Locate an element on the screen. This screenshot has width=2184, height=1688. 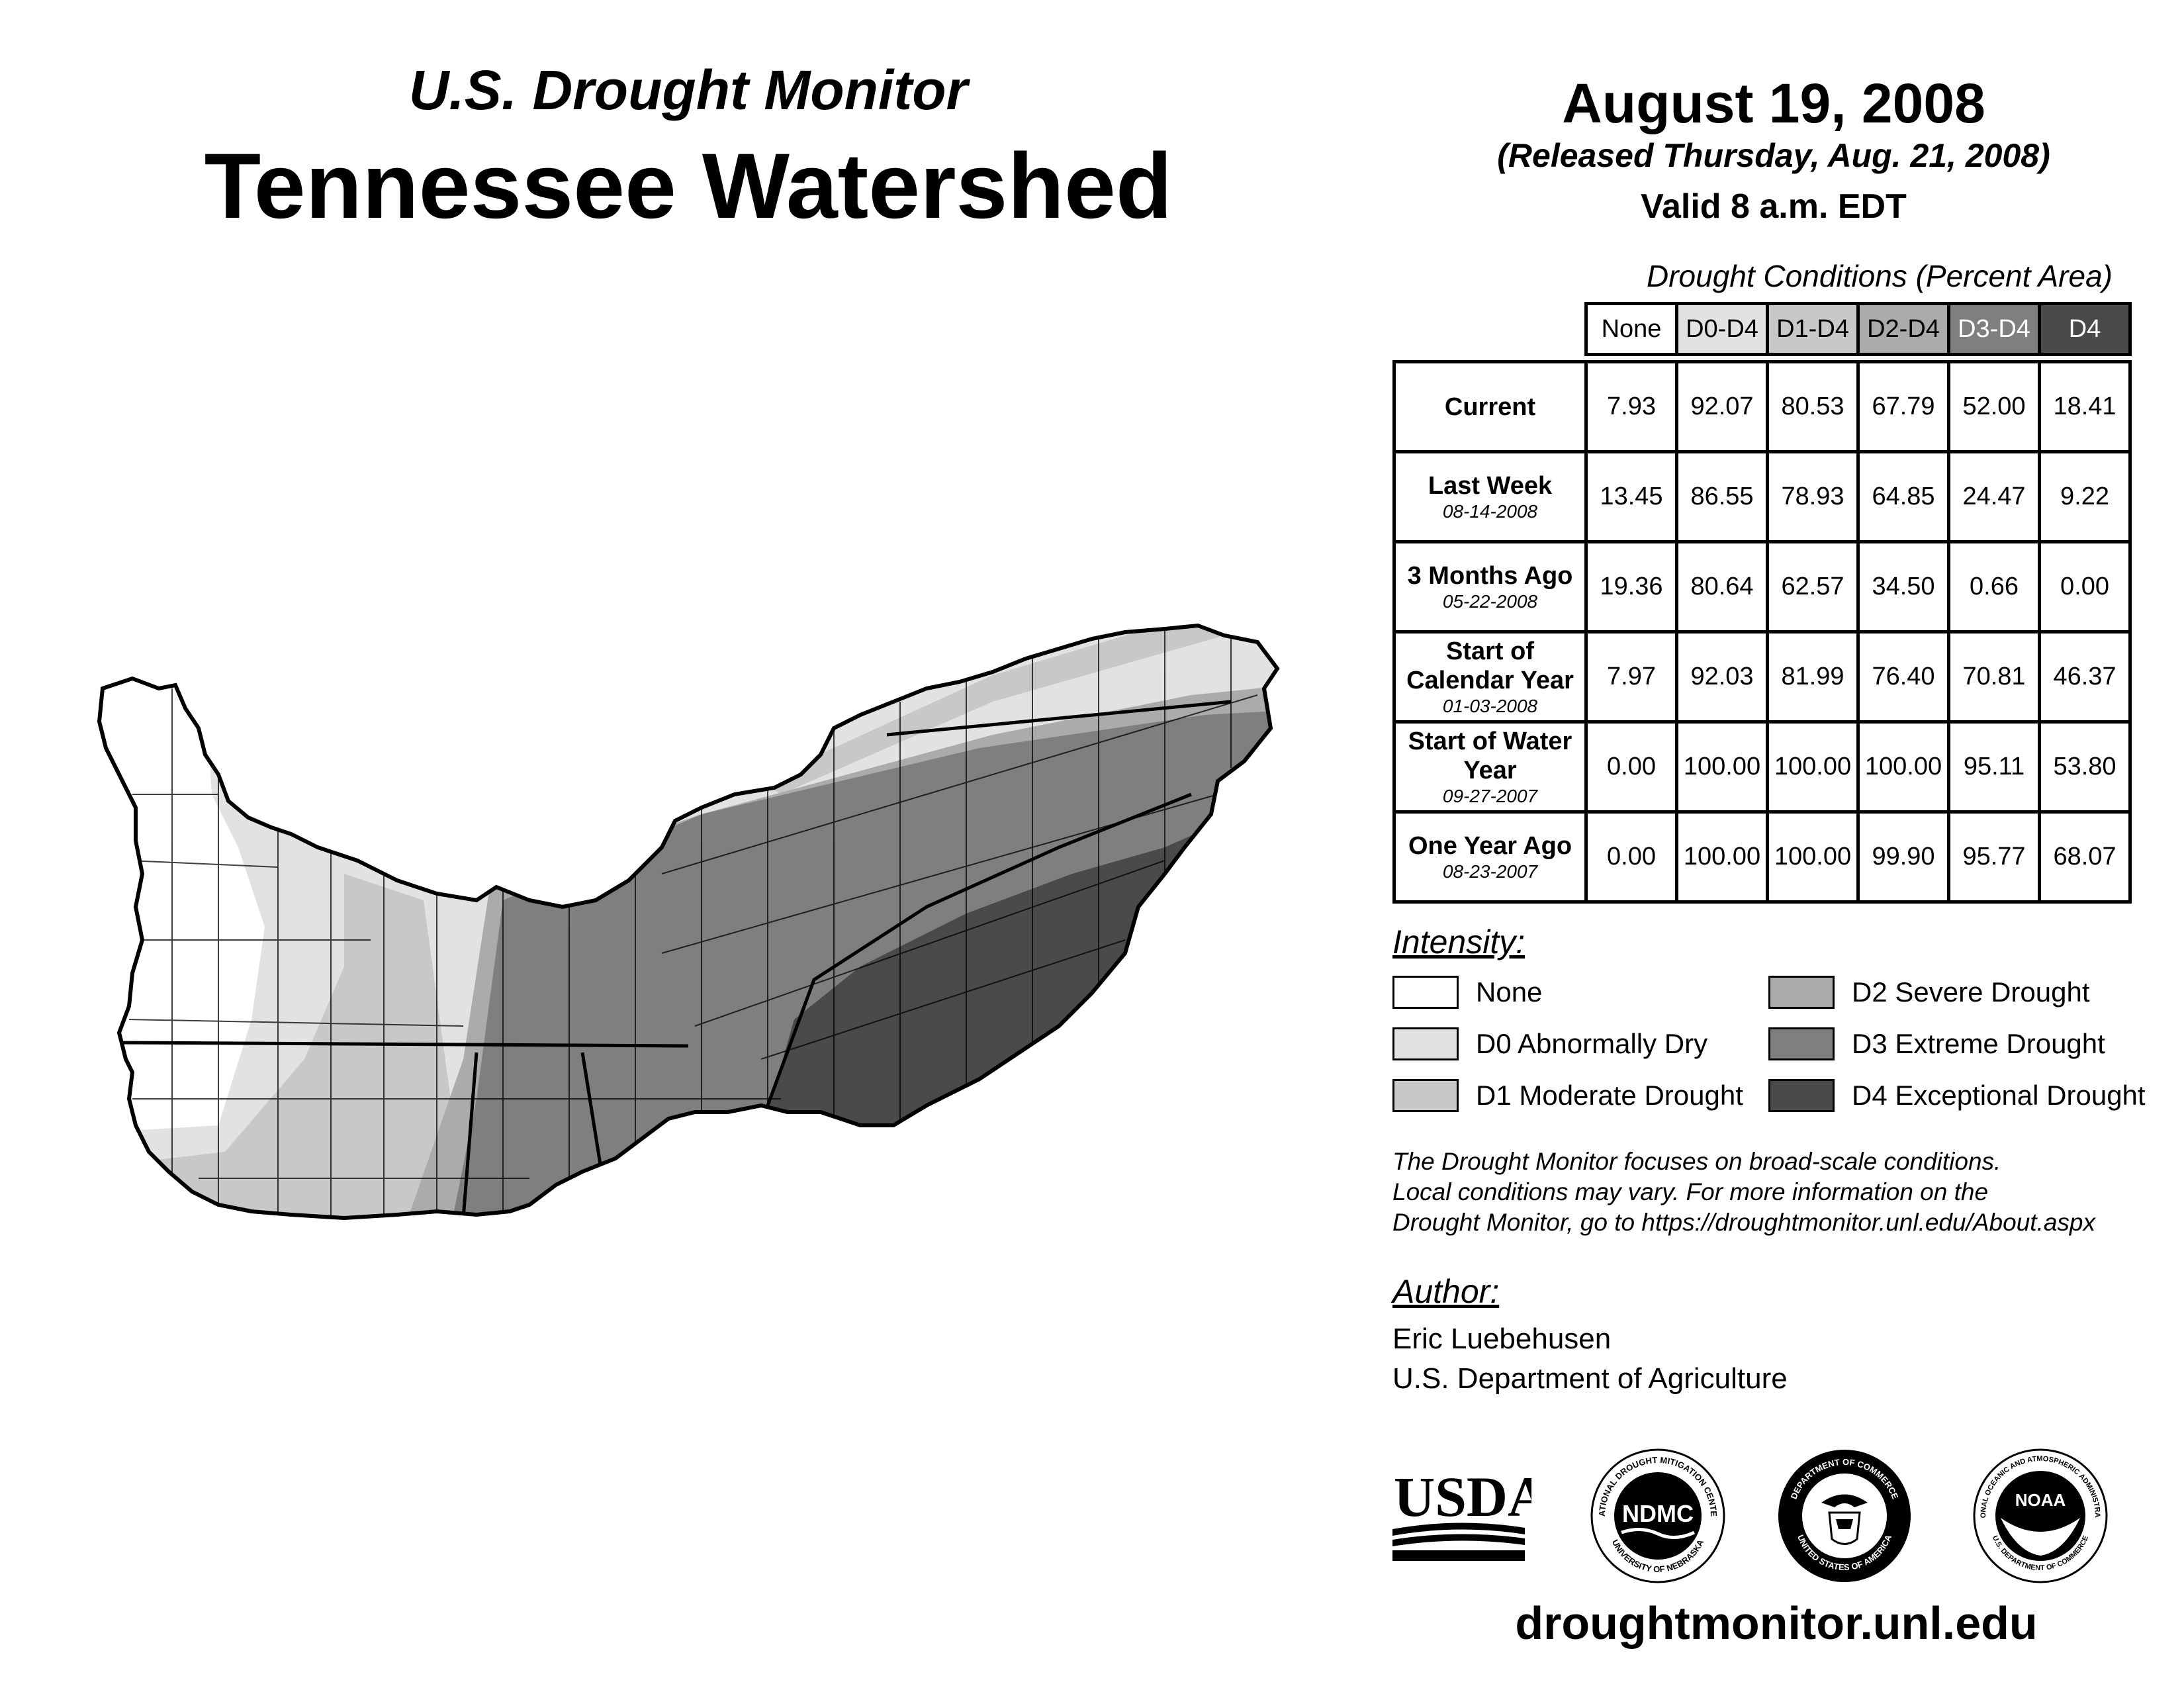
map-title: Tennessee Watershed is located at coordinates (688, 186).